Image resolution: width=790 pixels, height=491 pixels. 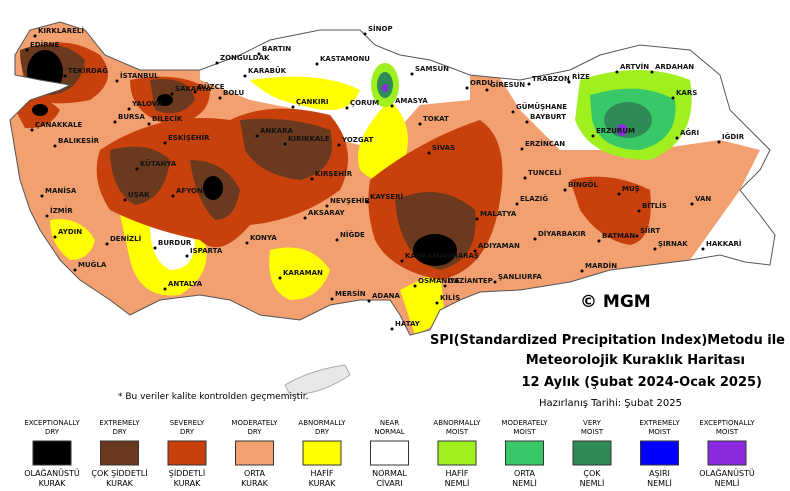 I want to click on city-label: BİLECİK, so click(x=167, y=118).